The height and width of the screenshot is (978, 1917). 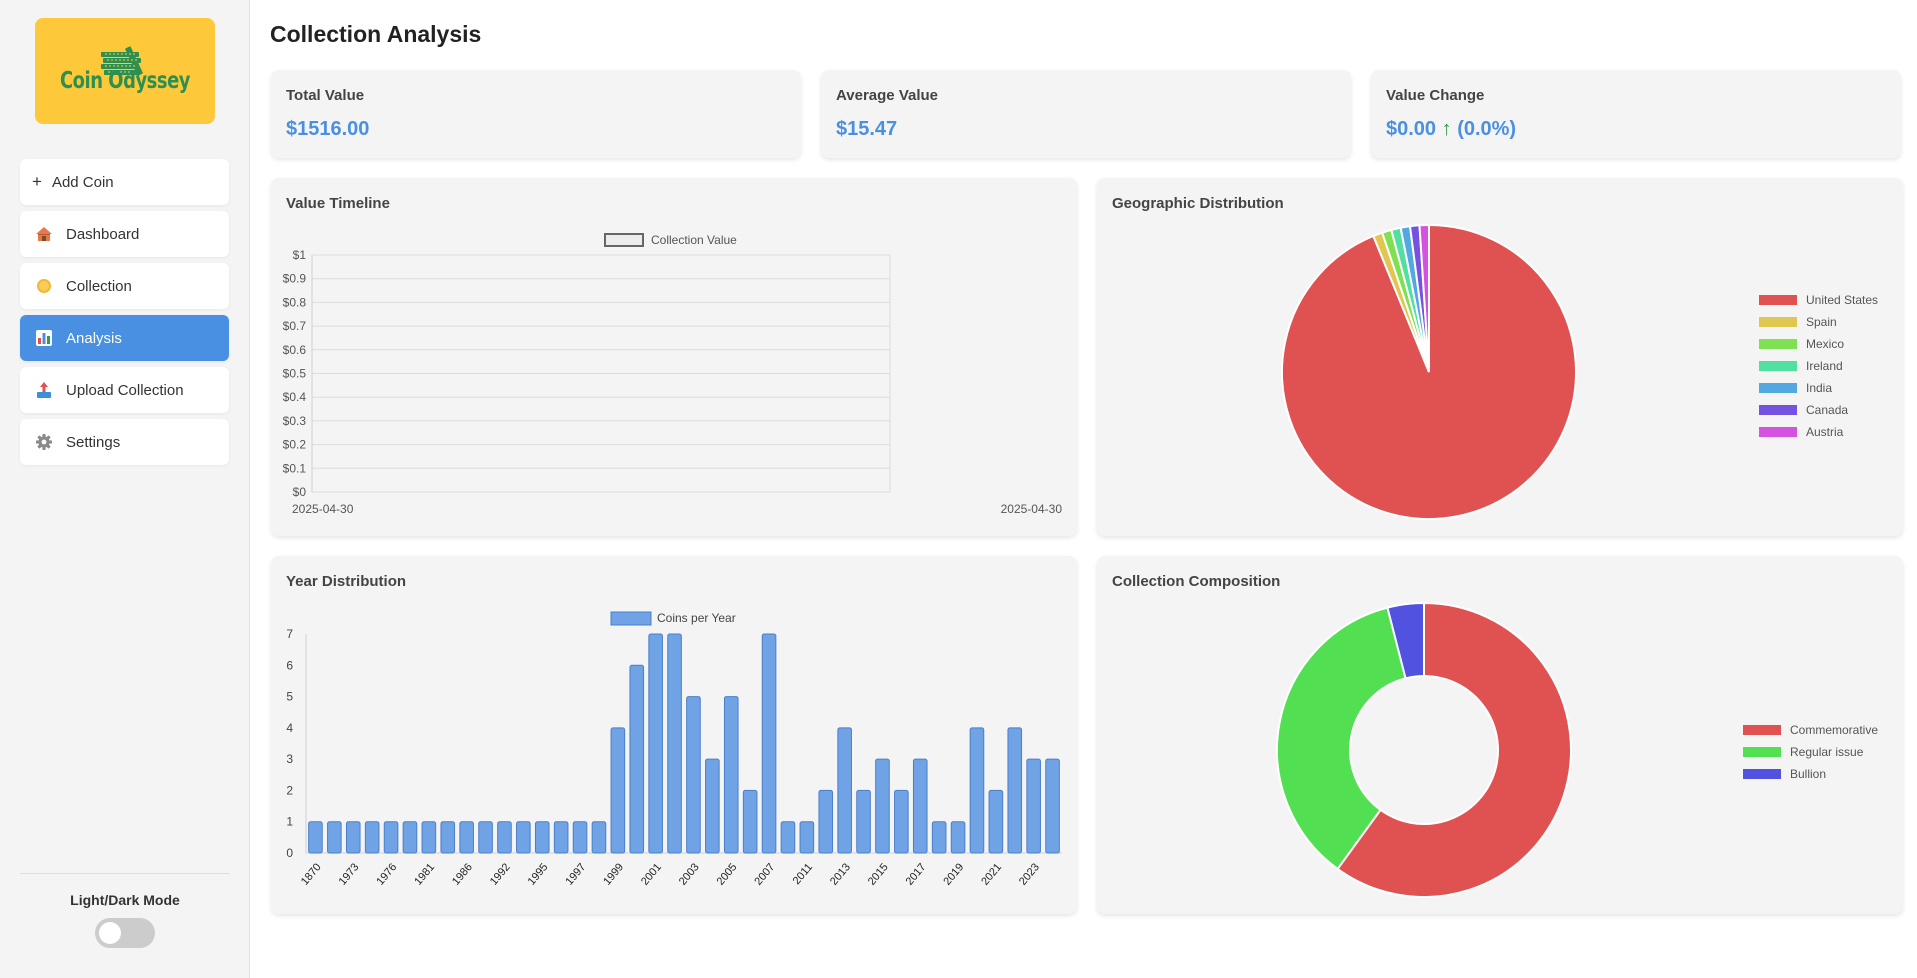 I want to click on legend-label: Commemorative, so click(x=1834, y=730).